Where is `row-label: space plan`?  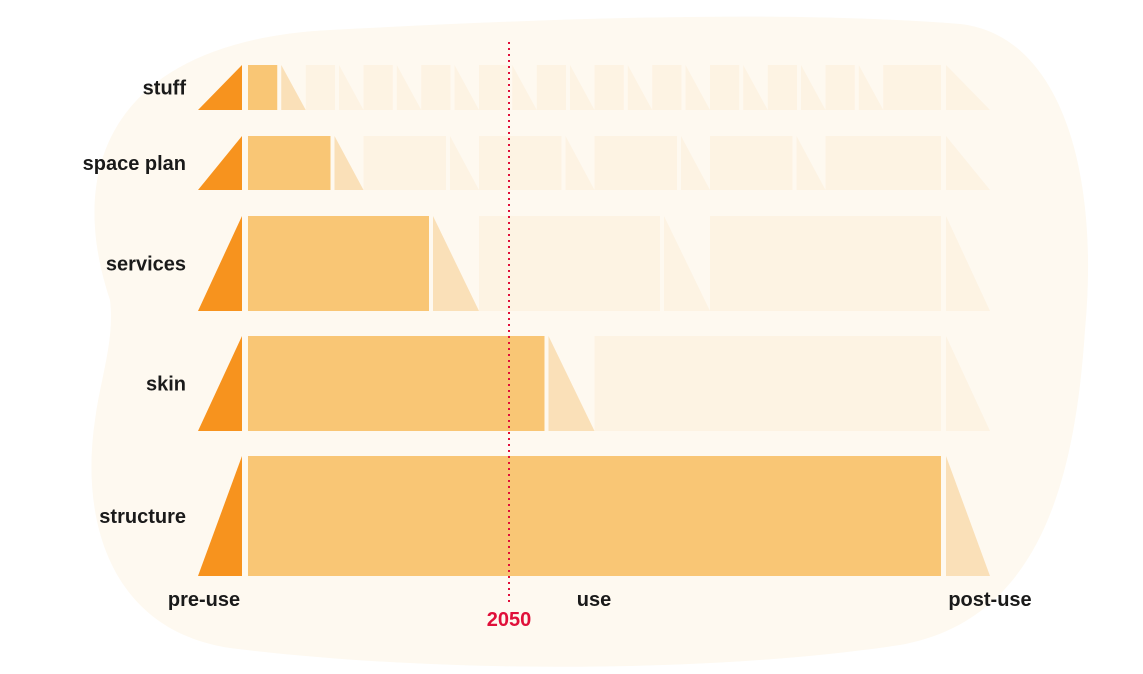 row-label: space plan is located at coordinates (134, 164).